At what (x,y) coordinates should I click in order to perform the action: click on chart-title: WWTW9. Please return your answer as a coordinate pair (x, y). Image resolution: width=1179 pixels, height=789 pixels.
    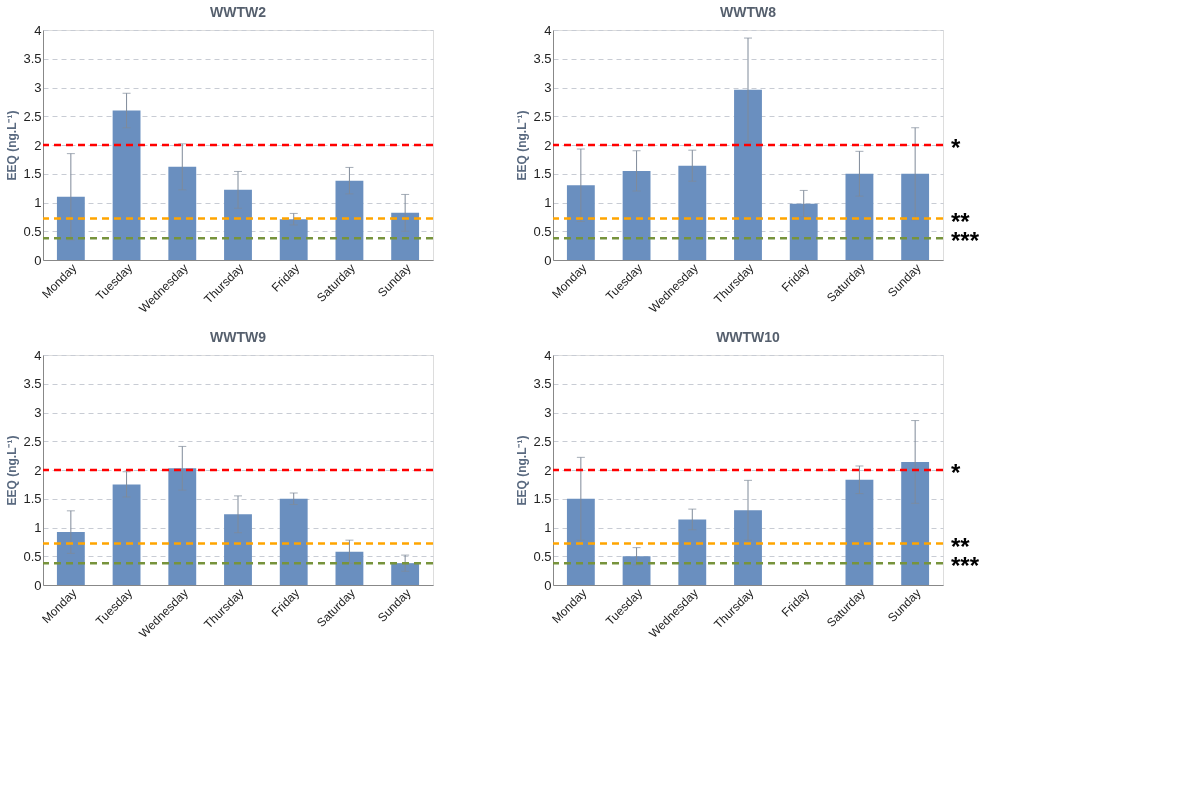
    Looking at the image, I should click on (238, 337).